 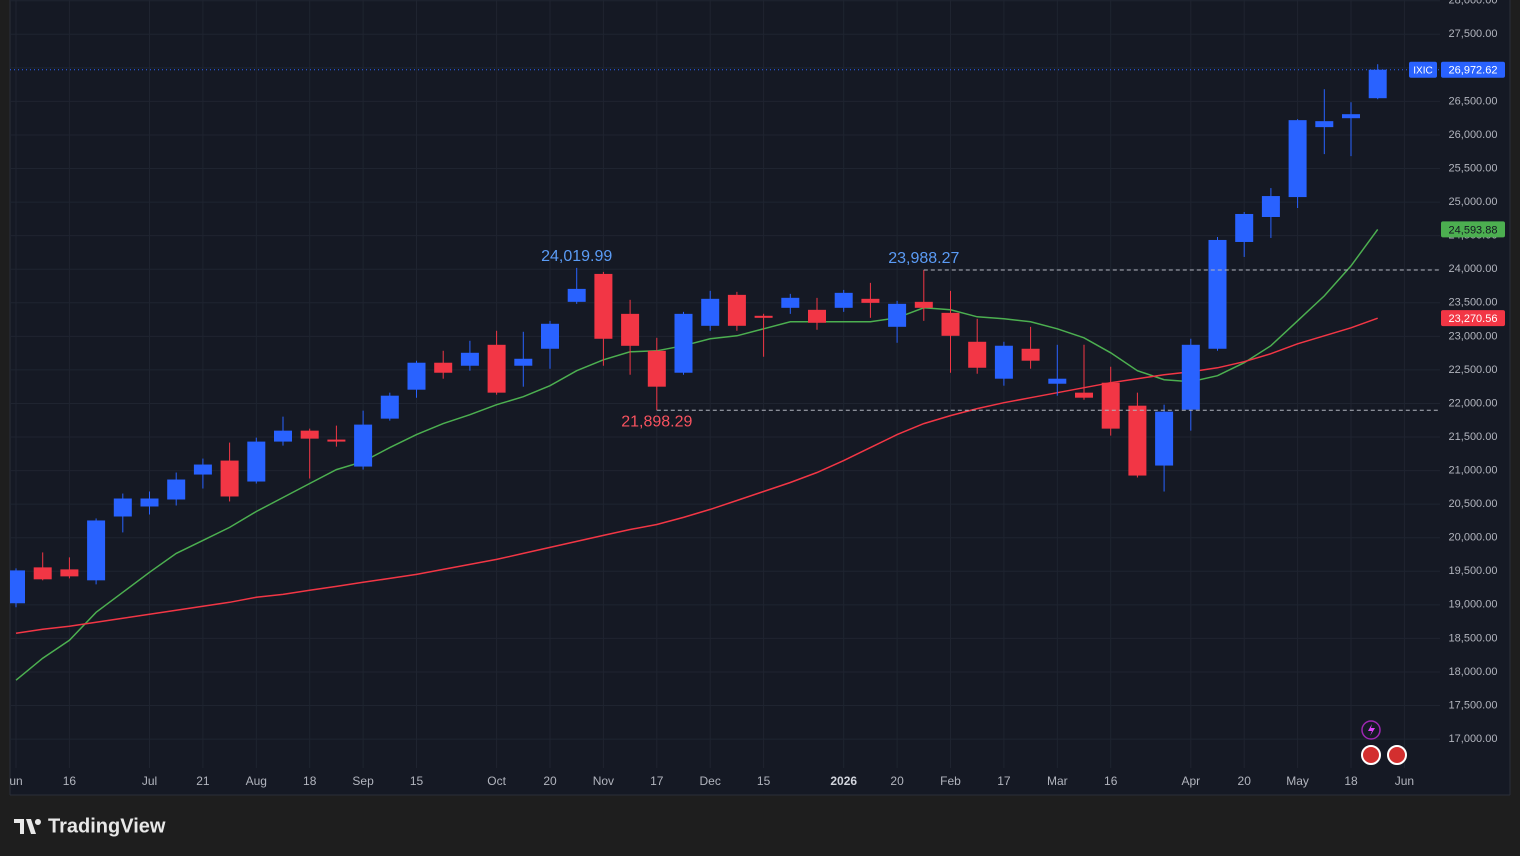 I want to click on x-tick-label: Sep, so click(x=363, y=781).